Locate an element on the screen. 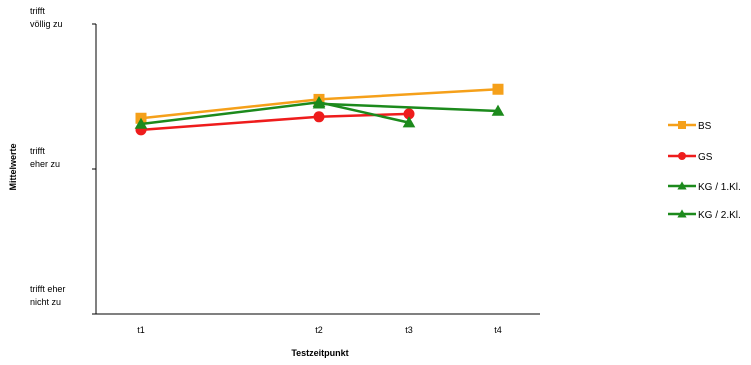 The image size is (751, 365). legend-item: BS is located at coordinates (690, 126).